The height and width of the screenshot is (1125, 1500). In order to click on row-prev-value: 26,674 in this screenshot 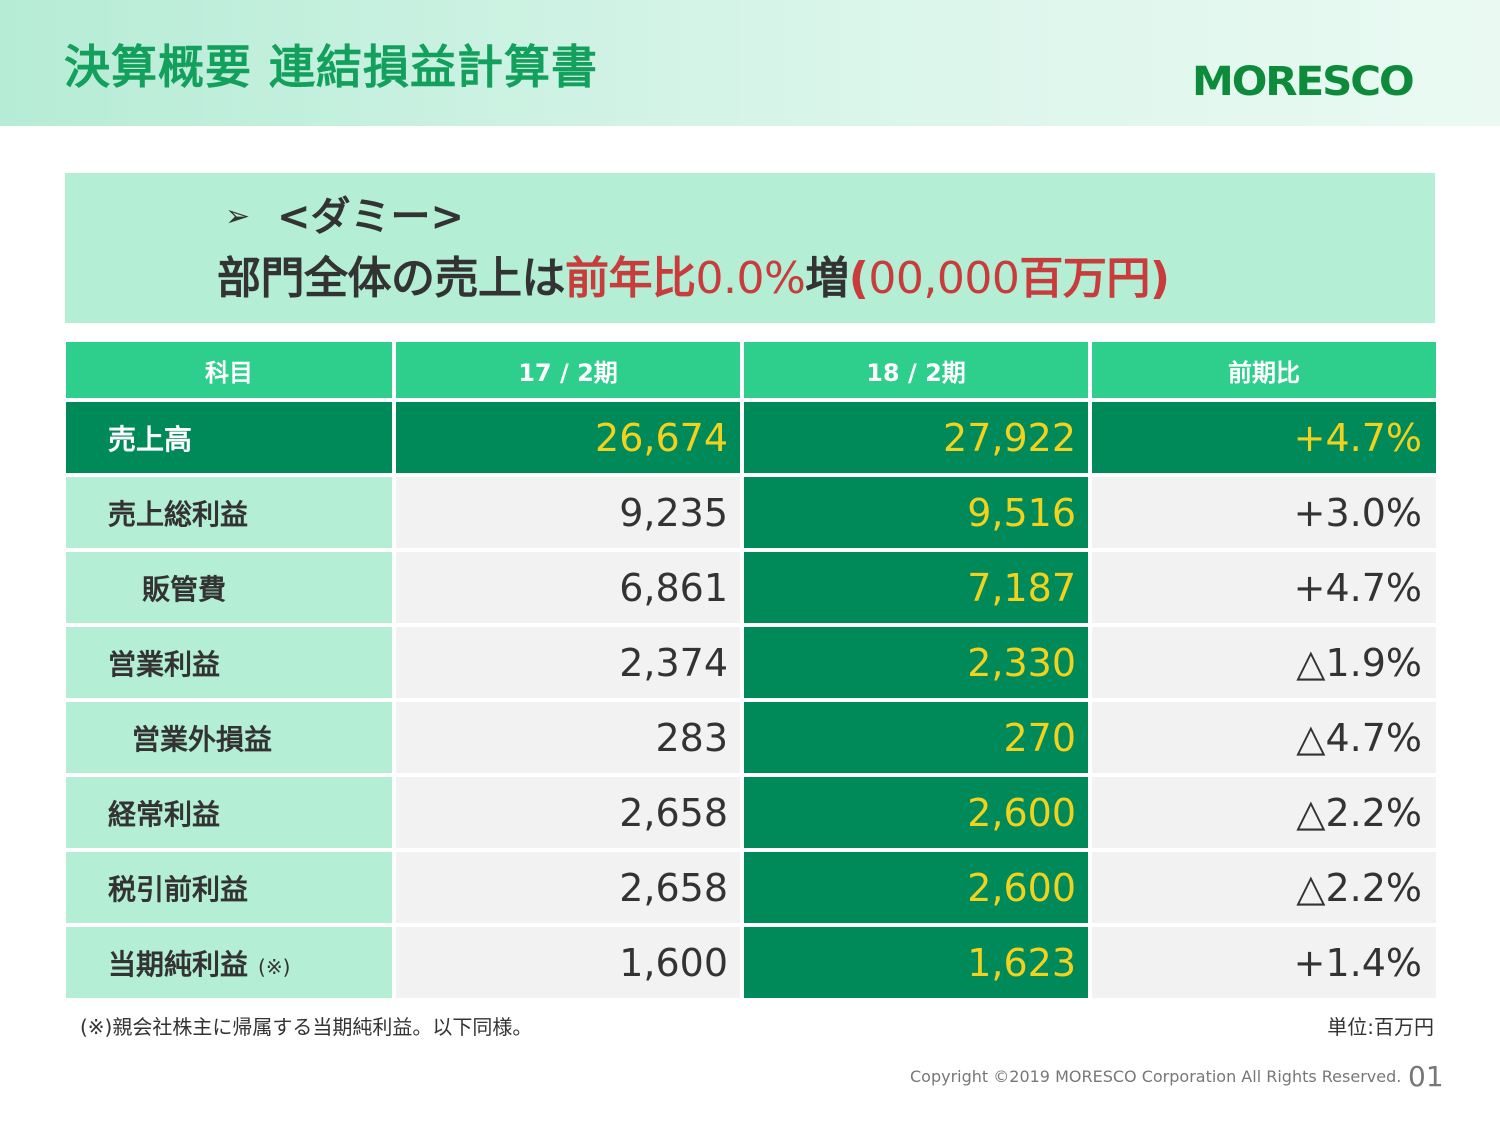, I will do `click(568, 437)`.